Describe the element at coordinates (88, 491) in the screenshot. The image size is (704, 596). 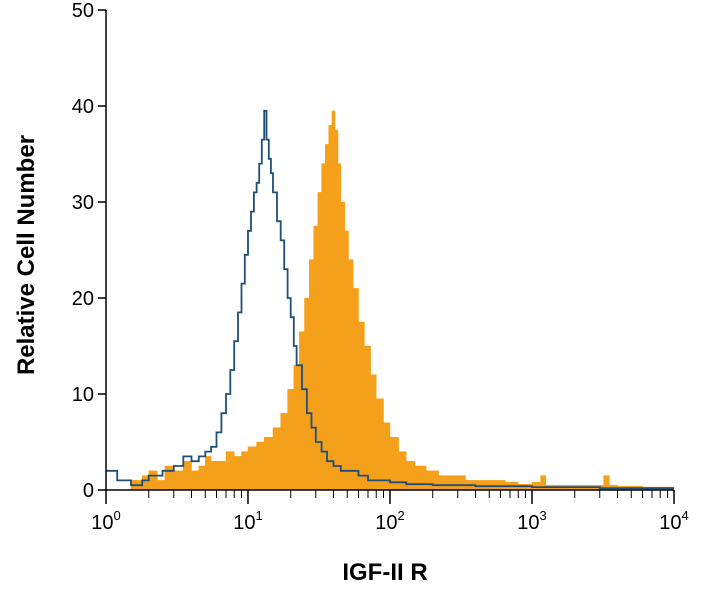
I see `y-tick-label: 0` at that location.